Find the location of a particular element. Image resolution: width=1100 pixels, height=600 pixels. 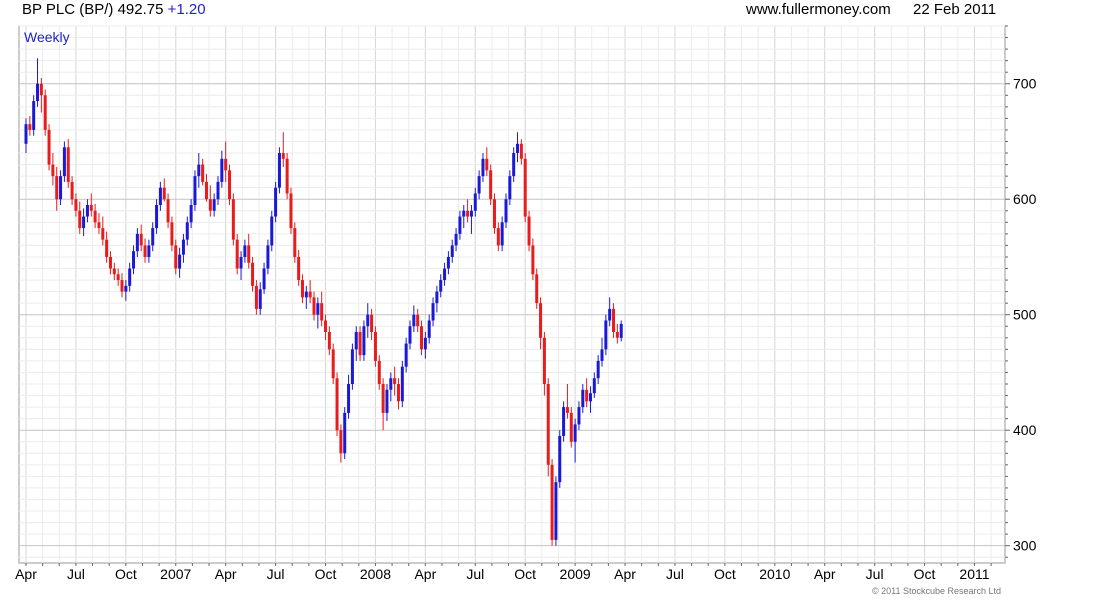

period-label: Weekly is located at coordinates (47, 37).